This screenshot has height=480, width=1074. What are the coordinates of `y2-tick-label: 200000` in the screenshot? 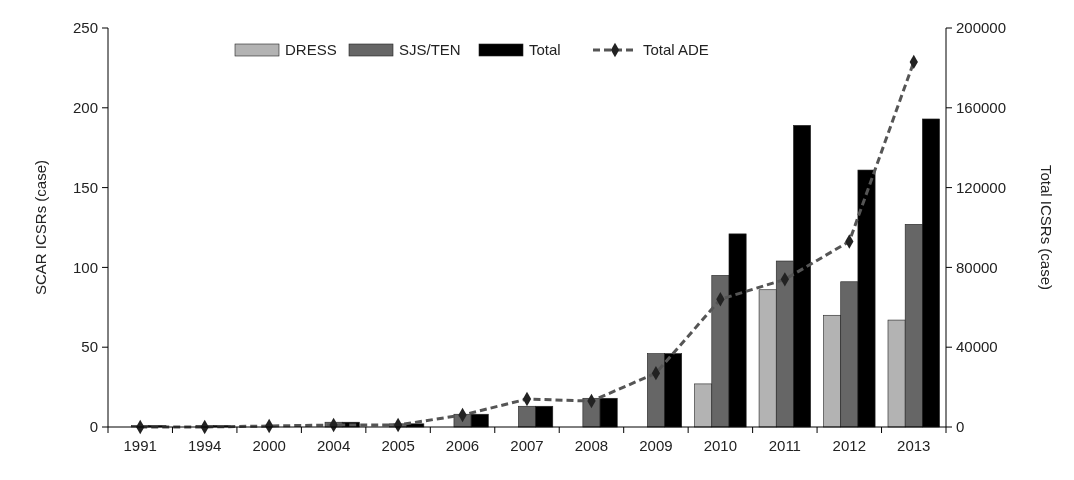 It's located at (981, 28).